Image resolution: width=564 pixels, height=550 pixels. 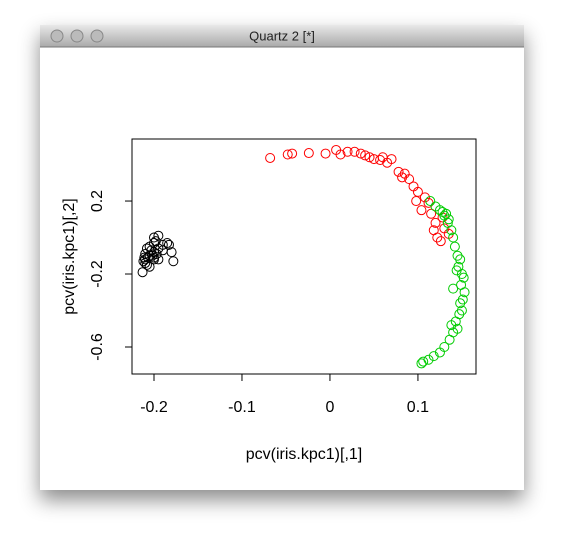 What do you see at coordinates (97, 36) in the screenshot?
I see `zoom-button` at bounding box center [97, 36].